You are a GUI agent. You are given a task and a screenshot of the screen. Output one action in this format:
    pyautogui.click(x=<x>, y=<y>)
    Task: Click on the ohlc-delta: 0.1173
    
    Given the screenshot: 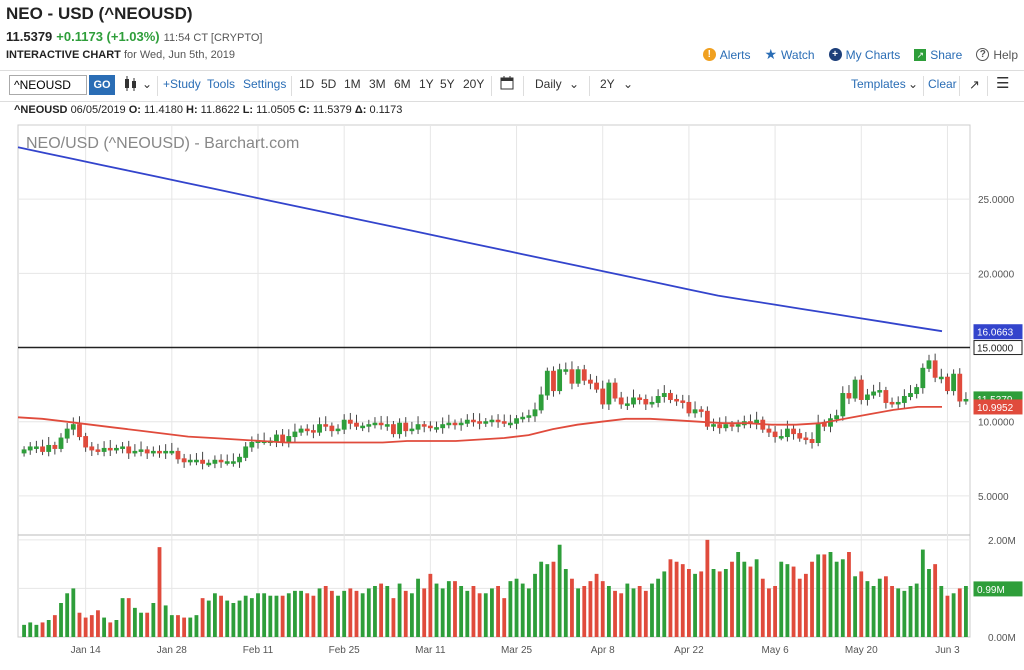 What is the action you would take?
    pyautogui.click(x=386, y=110)
    